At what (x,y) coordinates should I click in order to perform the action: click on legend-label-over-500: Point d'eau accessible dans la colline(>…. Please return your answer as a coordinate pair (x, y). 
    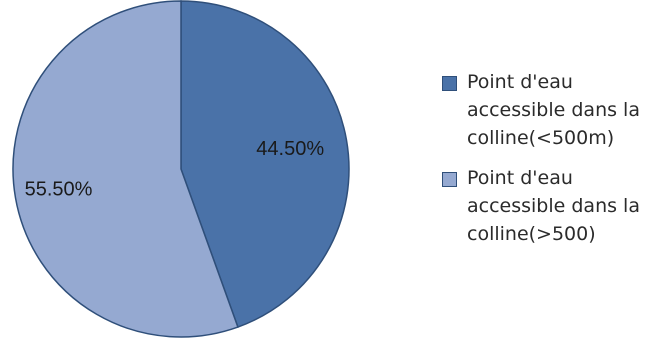
    Looking at the image, I should click on (553, 206).